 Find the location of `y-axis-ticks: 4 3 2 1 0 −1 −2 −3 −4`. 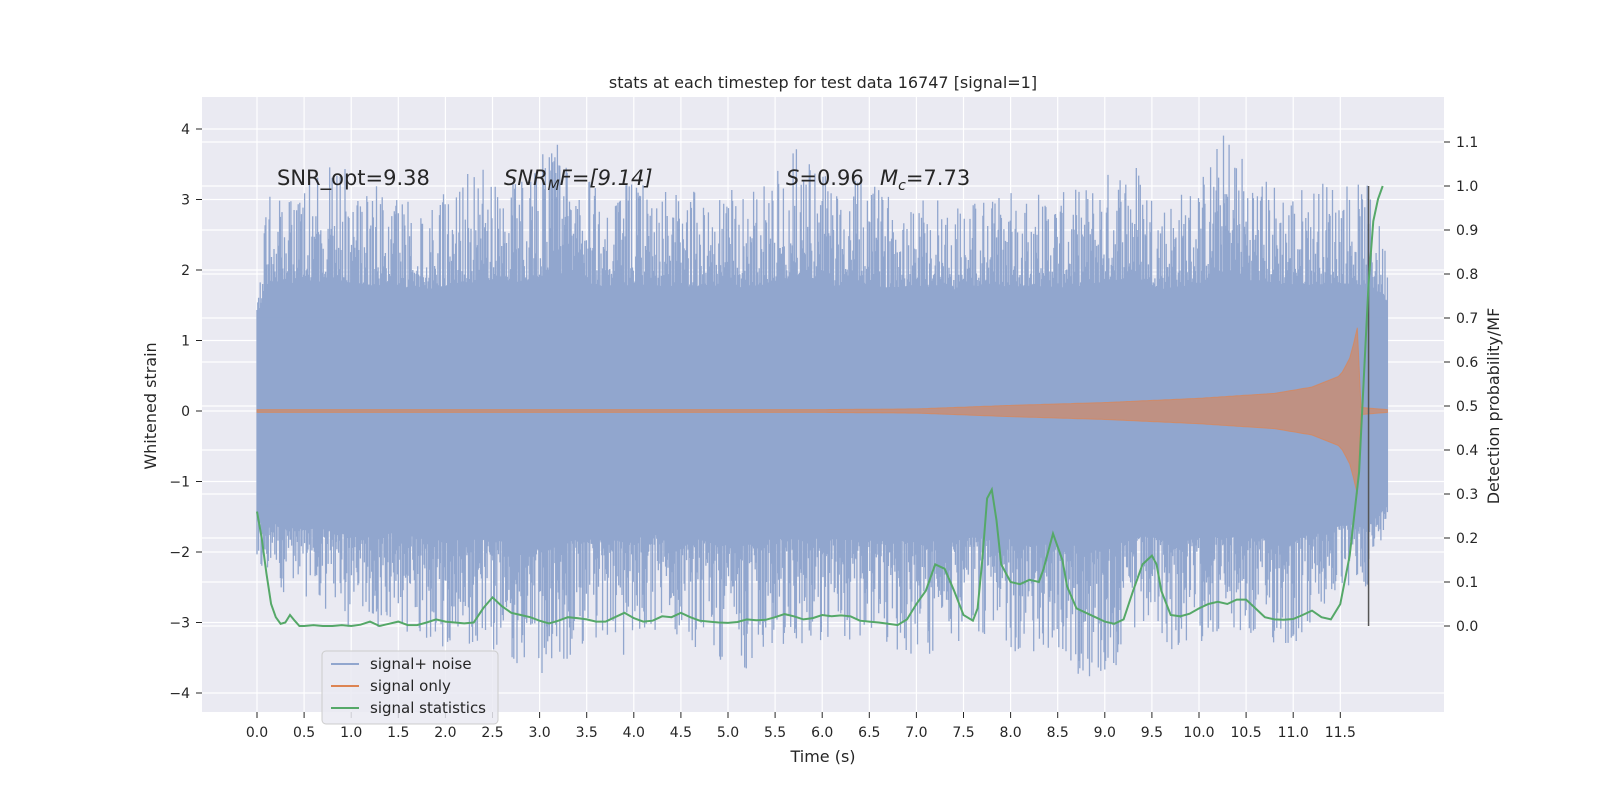

y-axis-ticks: 4 3 2 1 0 −1 −2 −3 −4 is located at coordinates (185, 412).